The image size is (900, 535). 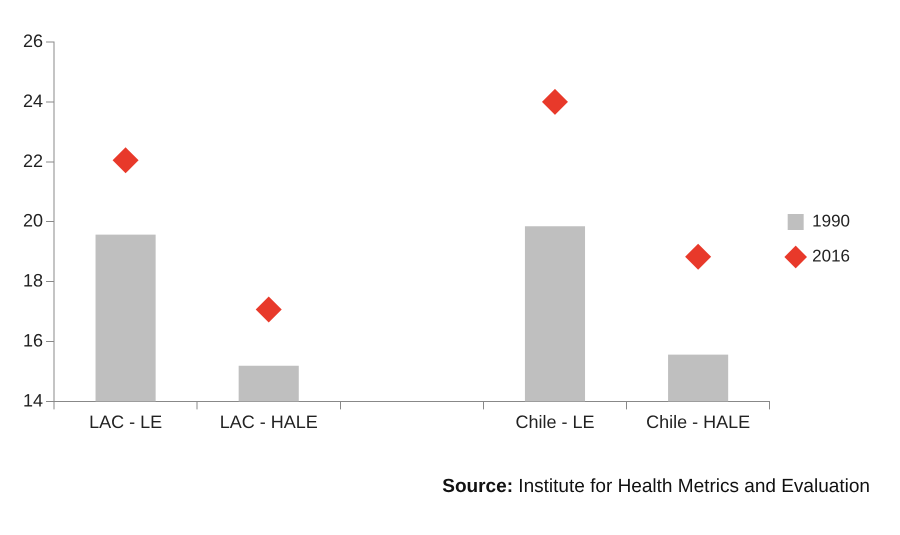 What do you see at coordinates (554, 422) in the screenshot?
I see `x-tick-label: Chile - LE` at bounding box center [554, 422].